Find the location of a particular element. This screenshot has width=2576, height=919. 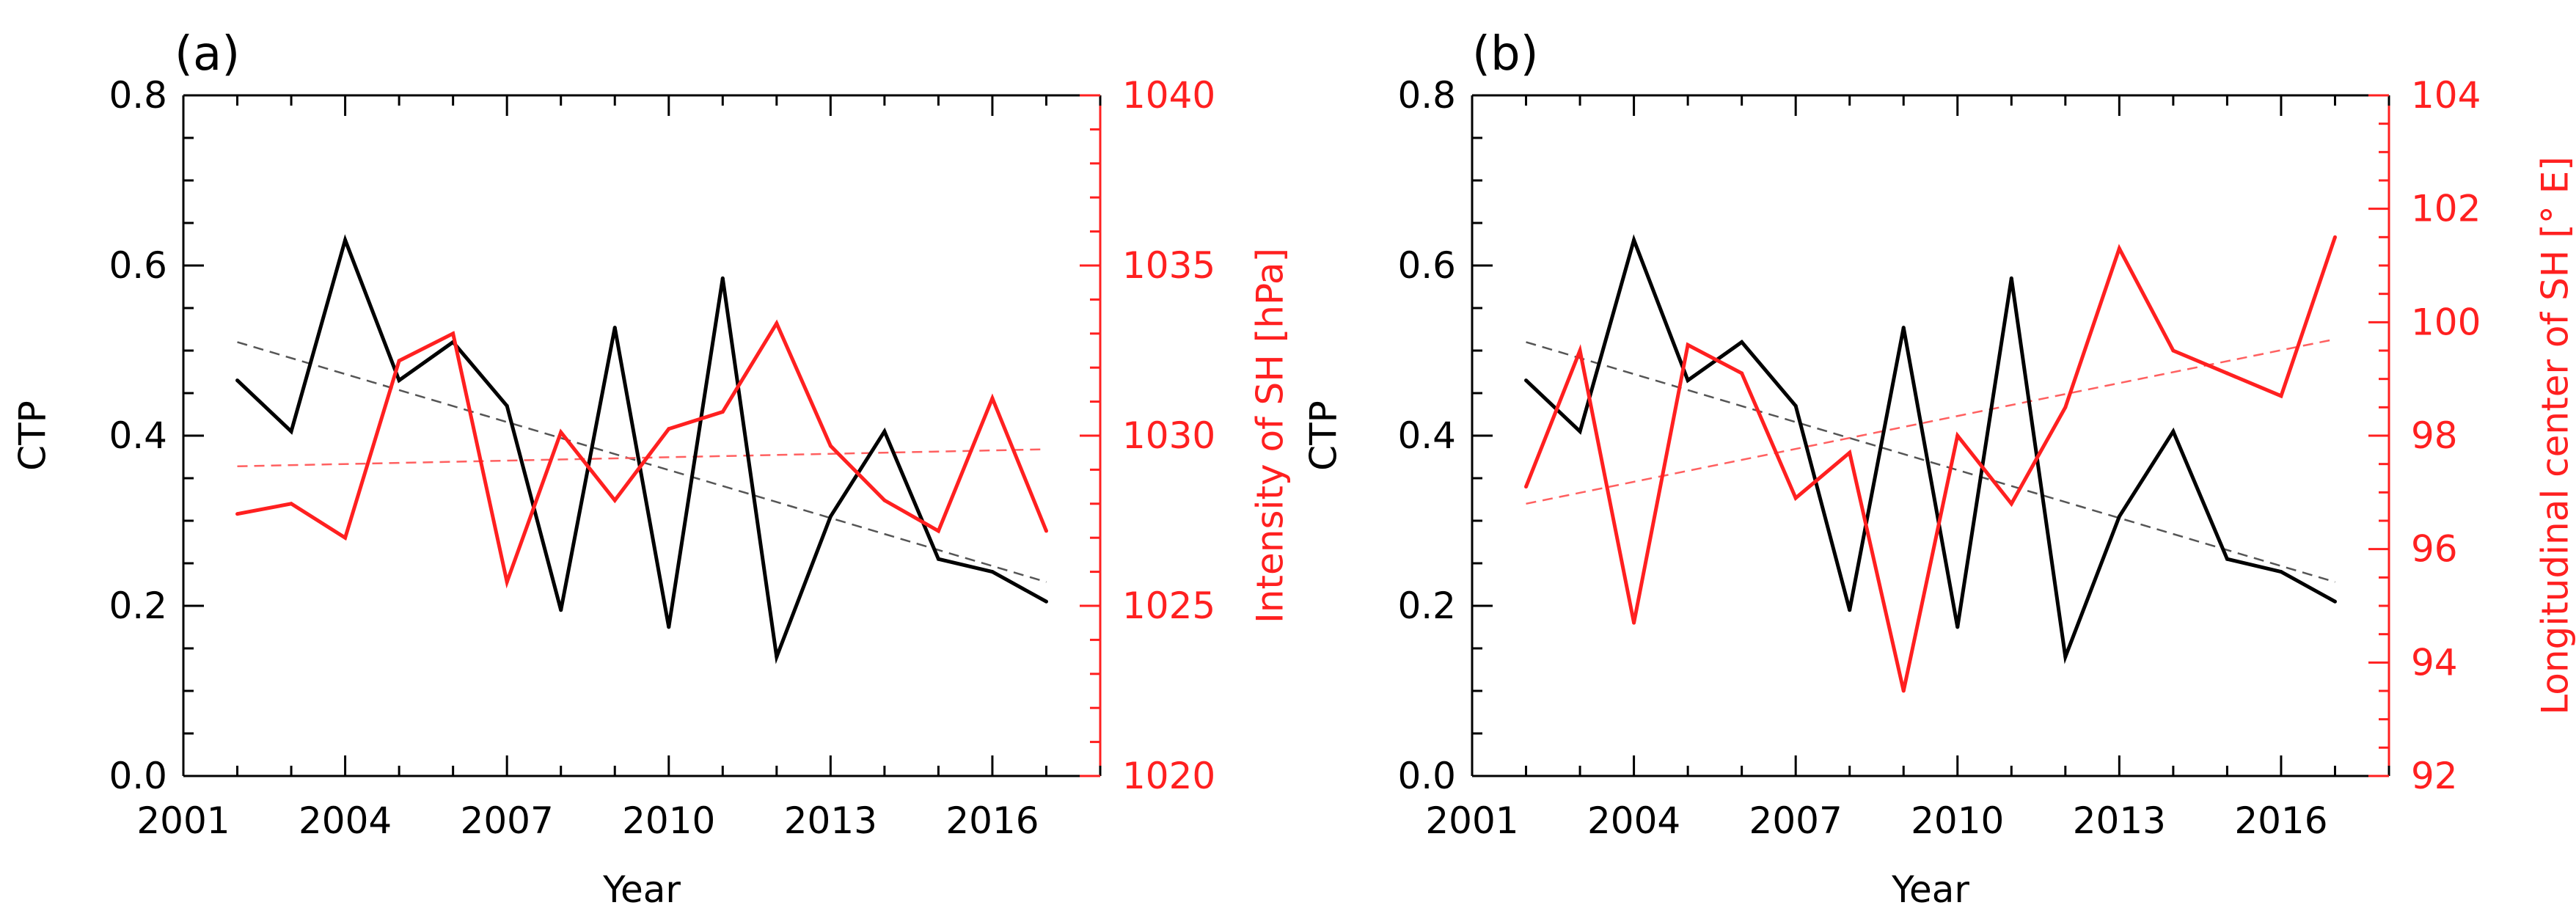

y-left-tick-label: 0.2 is located at coordinates (138, 606).